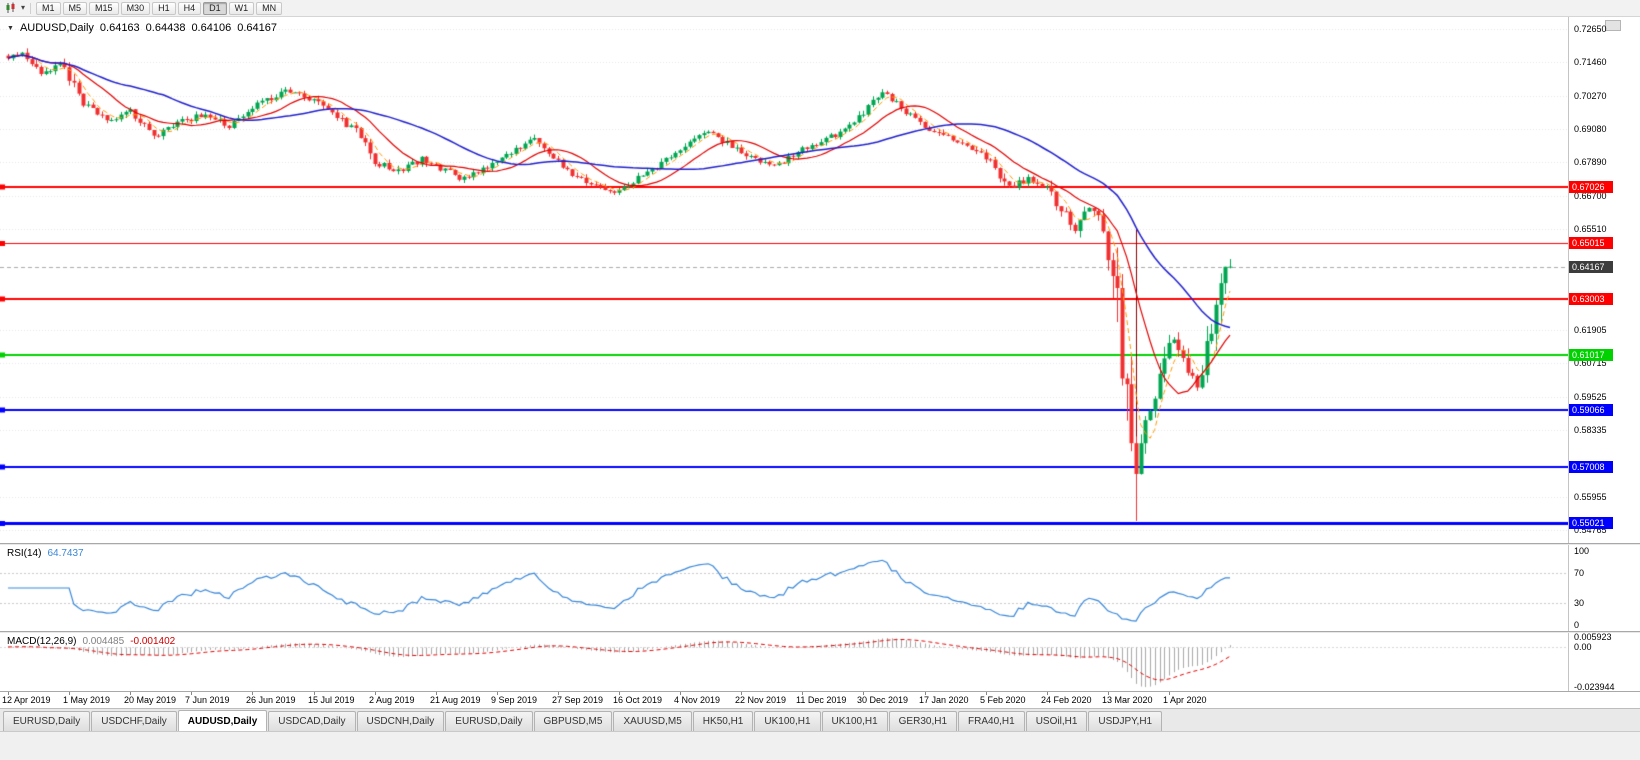 This screenshot has width=1640, height=760. I want to click on timeframe-buttons: M1 M5 M15 M30 H1 H4 D1 W1 MN, so click(159, 8).